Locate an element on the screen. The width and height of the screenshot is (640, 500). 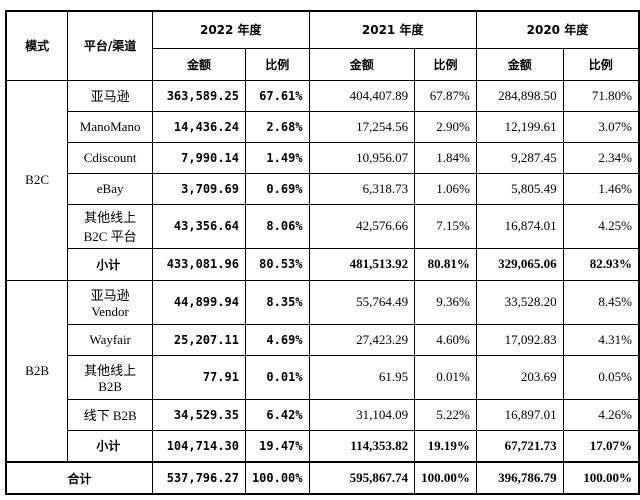
ratio-cell: 4.25% is located at coordinates (601, 226).